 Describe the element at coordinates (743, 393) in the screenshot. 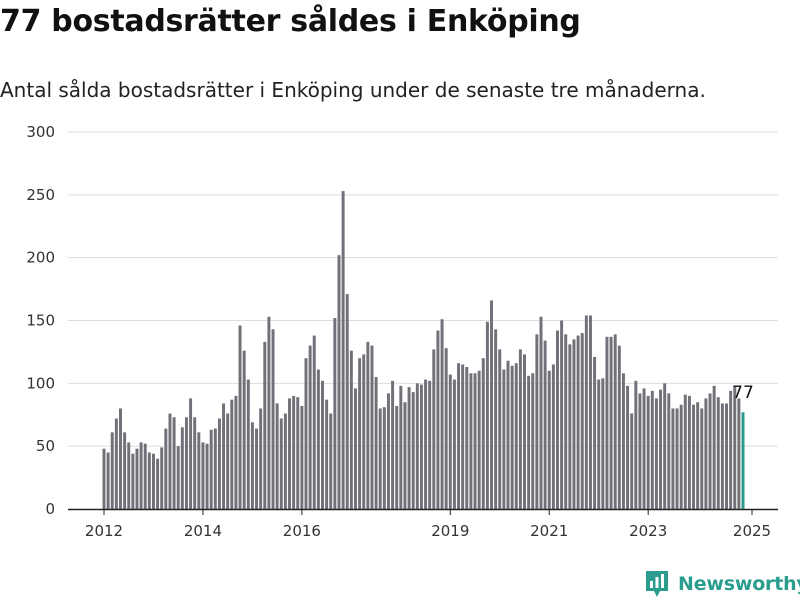

I see `last-value-label: 77` at that location.